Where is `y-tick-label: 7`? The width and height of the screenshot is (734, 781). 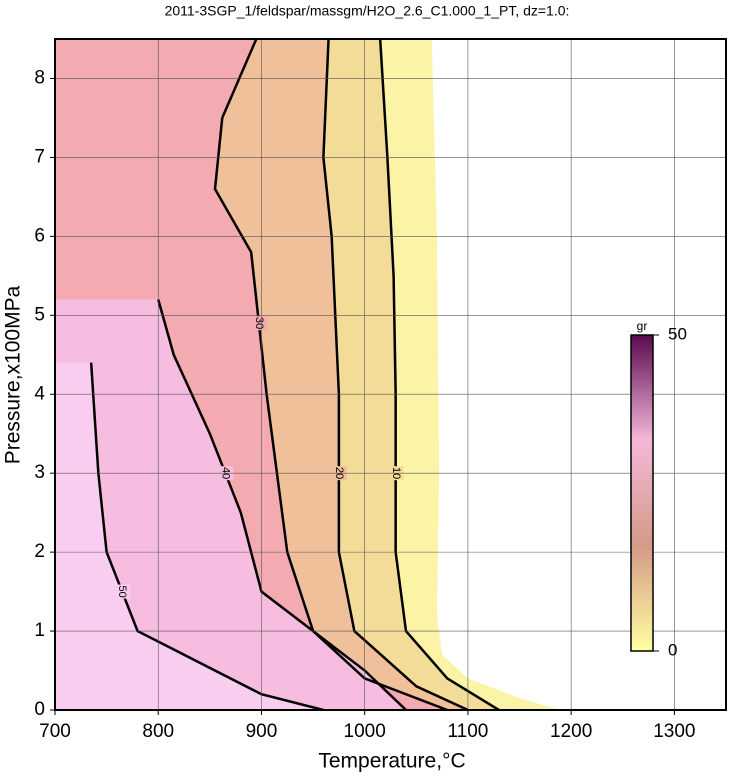
y-tick-label: 7 is located at coordinates (39, 156).